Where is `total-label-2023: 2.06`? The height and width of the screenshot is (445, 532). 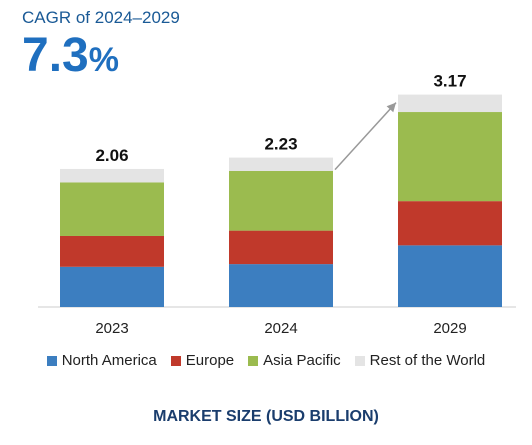 total-label-2023: 2.06 is located at coordinates (111, 155).